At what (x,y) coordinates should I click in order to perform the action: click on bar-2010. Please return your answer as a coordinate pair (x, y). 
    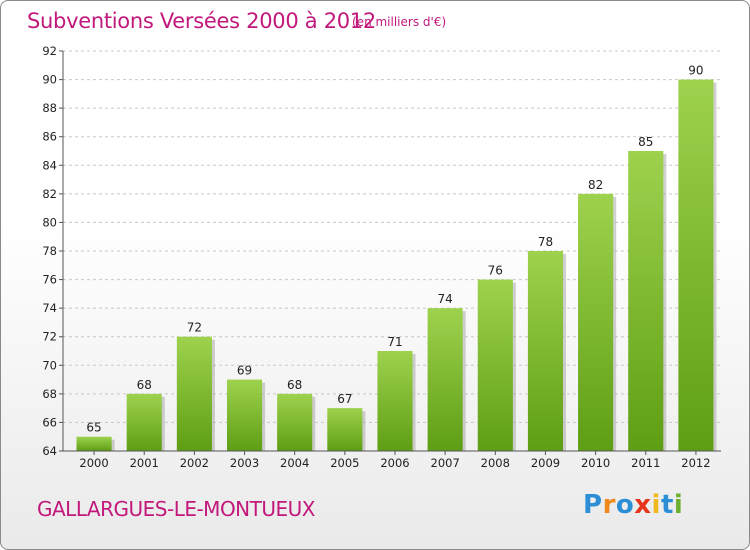
    Looking at the image, I should click on (596, 322).